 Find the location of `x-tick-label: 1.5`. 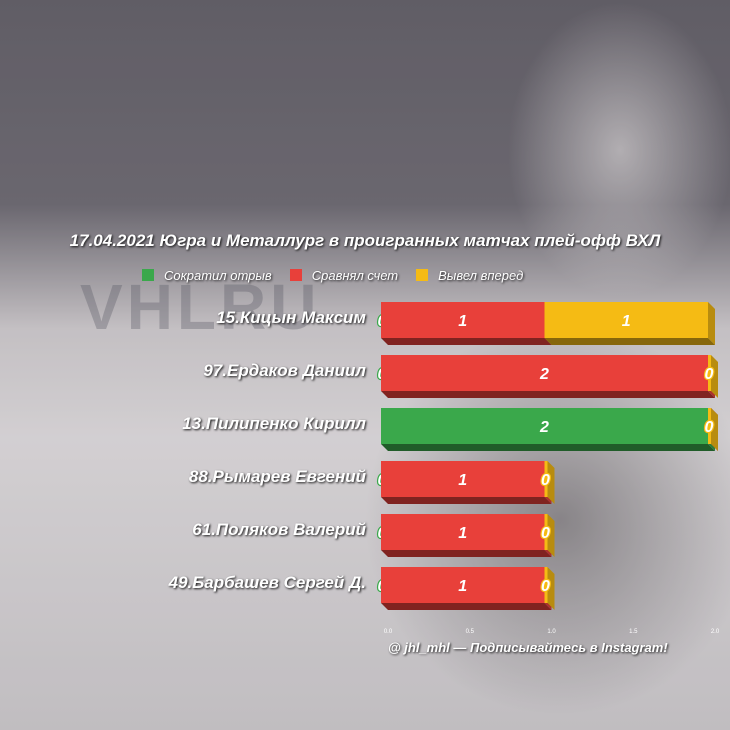

x-tick-label: 1.5 is located at coordinates (633, 632).